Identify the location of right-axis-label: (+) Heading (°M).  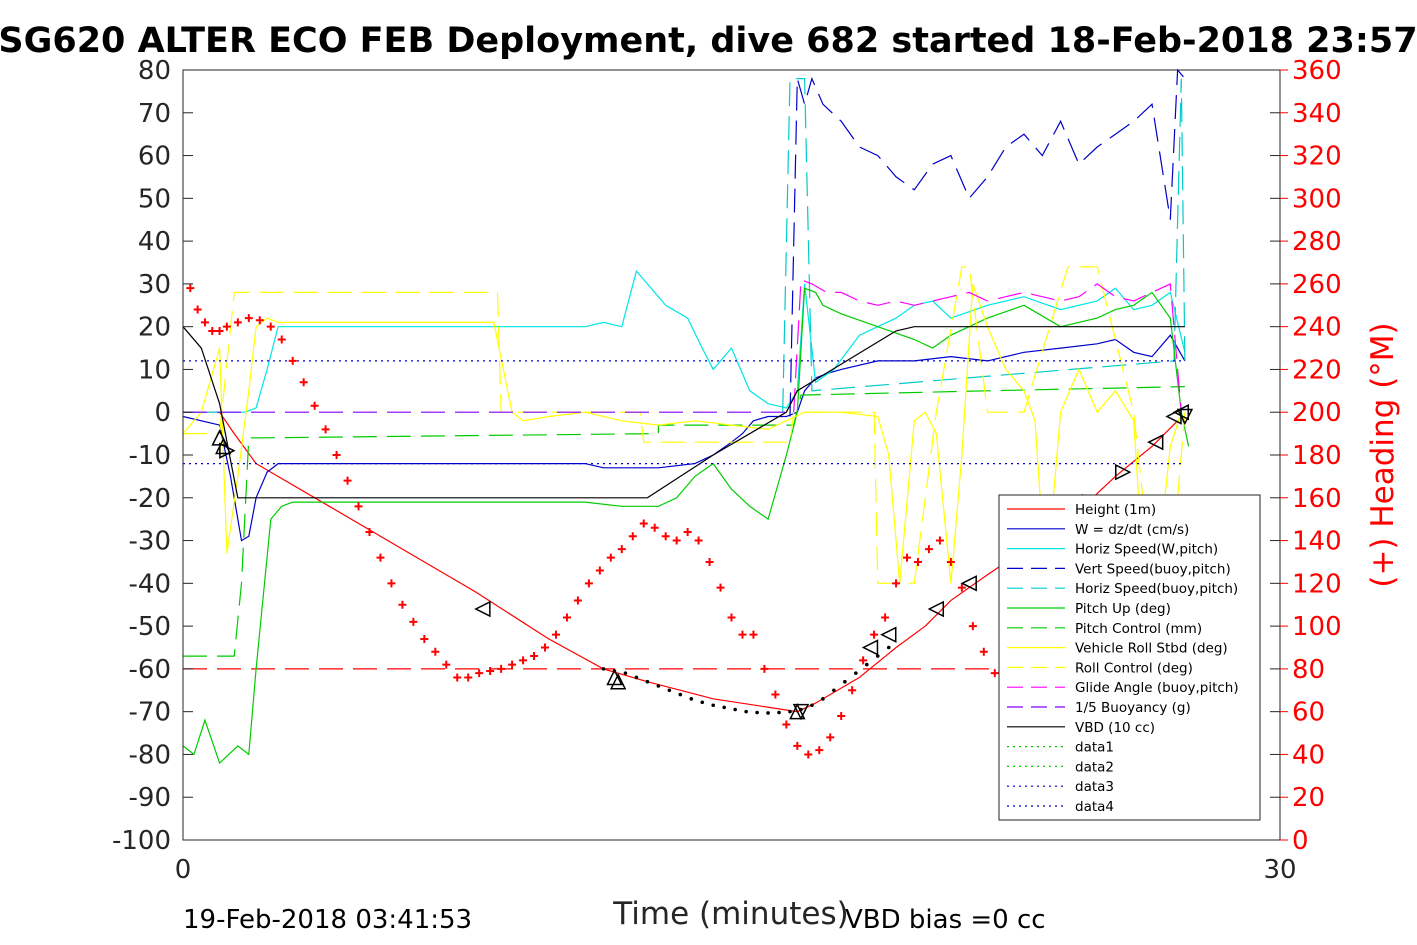
(1383, 454).